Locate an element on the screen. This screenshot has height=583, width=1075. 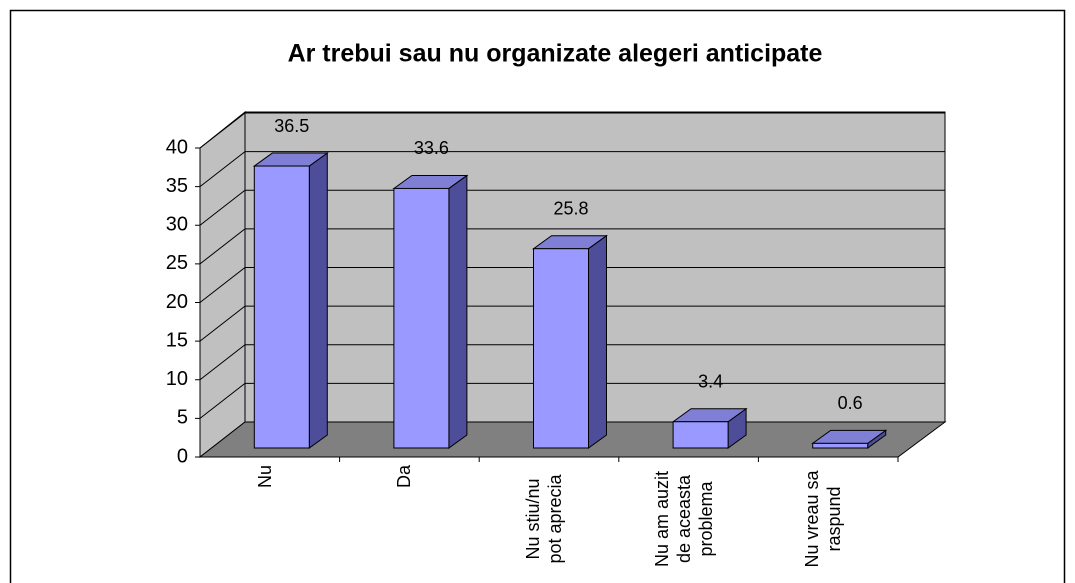
x-tick-label-box: Nu stiu/nu pot aprecia is located at coordinates (576, 514).